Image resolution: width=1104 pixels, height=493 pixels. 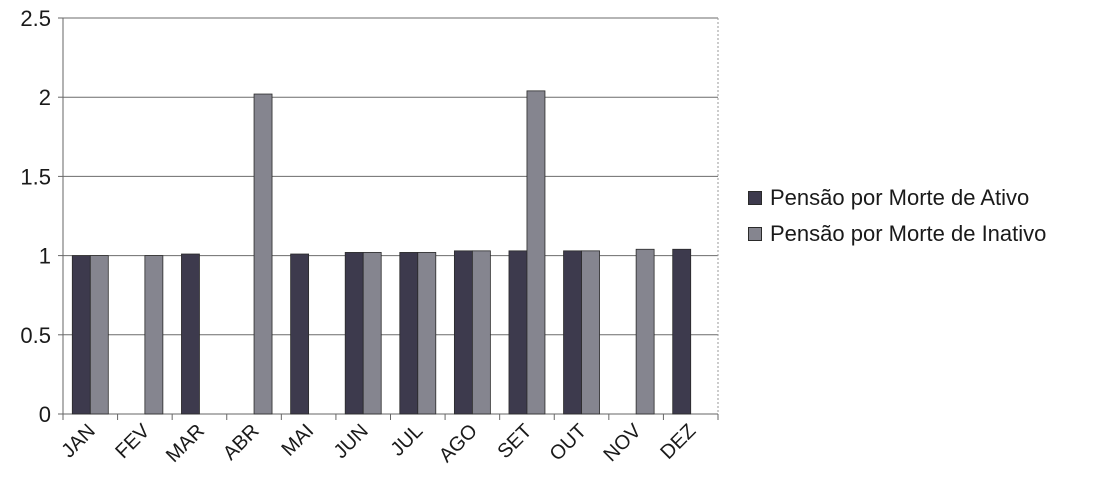 What do you see at coordinates (81, 335) in the screenshot?
I see `bar-ativo-jan` at bounding box center [81, 335].